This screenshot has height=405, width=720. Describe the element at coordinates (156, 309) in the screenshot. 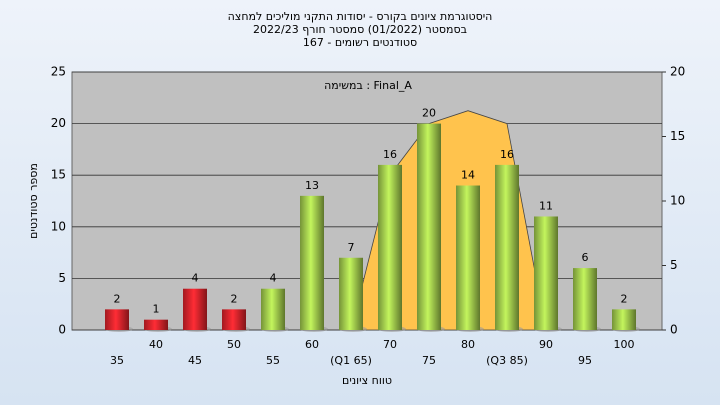

I see `value-label: 1` at that location.